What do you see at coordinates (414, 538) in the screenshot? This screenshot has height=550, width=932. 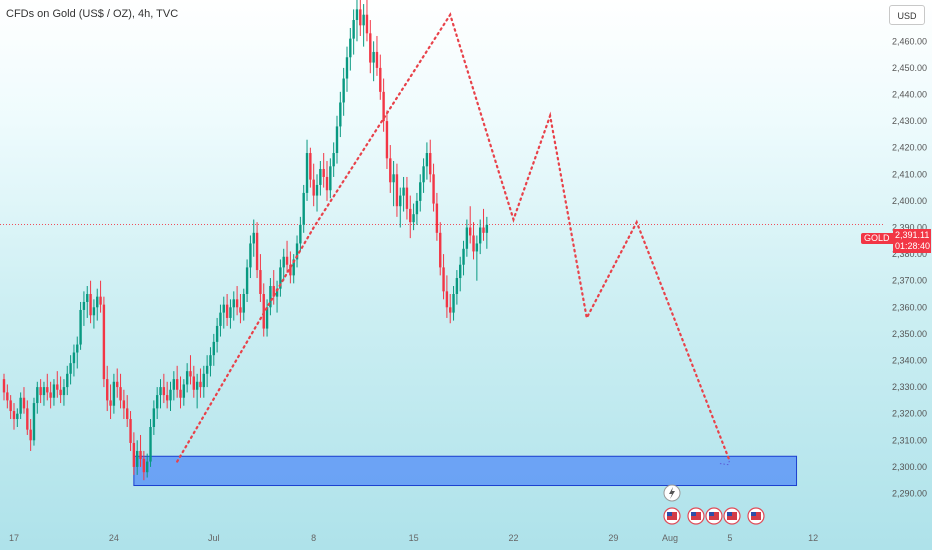 I see `x-tick-label: 15` at bounding box center [414, 538].